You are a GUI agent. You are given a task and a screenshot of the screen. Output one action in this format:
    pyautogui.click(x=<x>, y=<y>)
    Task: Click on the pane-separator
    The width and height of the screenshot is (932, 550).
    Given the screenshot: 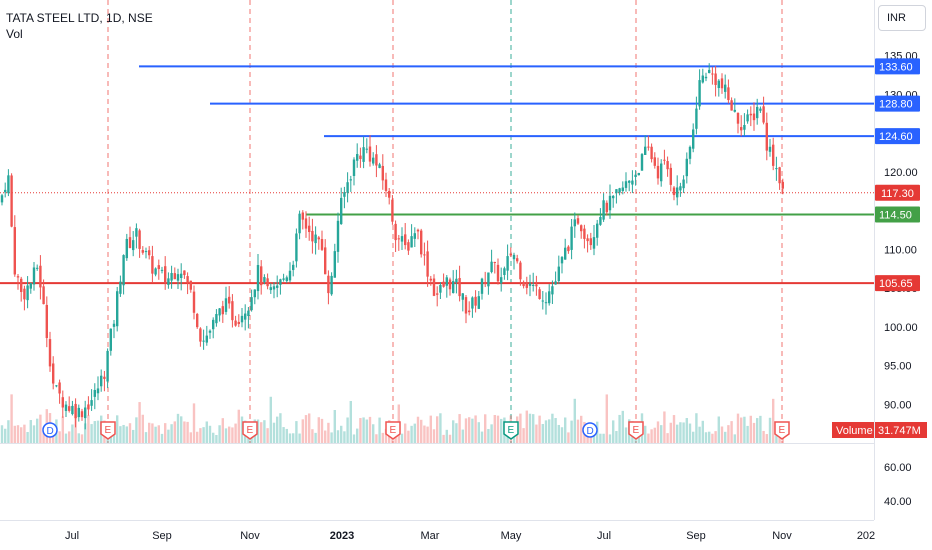 What is the action you would take?
    pyautogui.click(x=437, y=443)
    